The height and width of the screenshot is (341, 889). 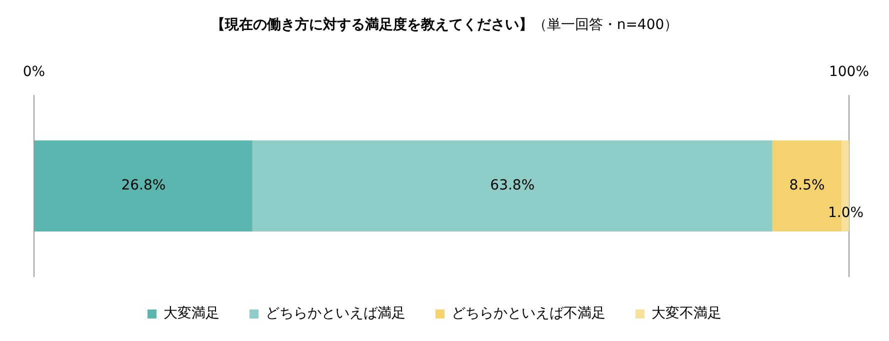 I want to click on x-tick-label: 100%, so click(x=849, y=72).